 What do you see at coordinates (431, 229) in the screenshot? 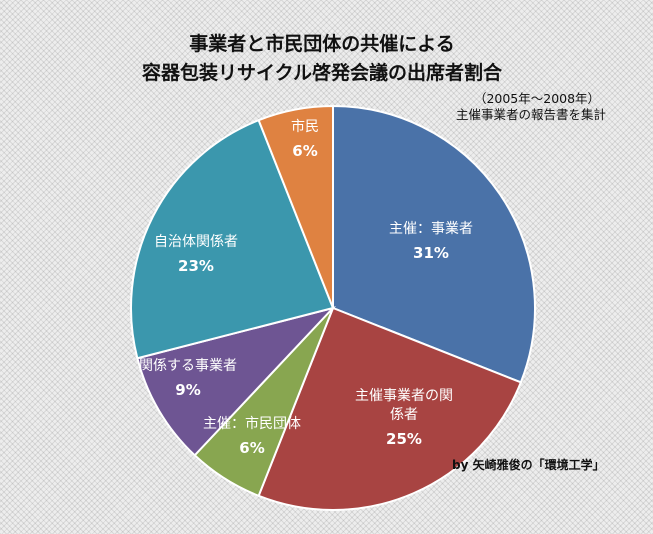
I see `slice-label-0-line-0: 主催：事業者` at bounding box center [431, 229].